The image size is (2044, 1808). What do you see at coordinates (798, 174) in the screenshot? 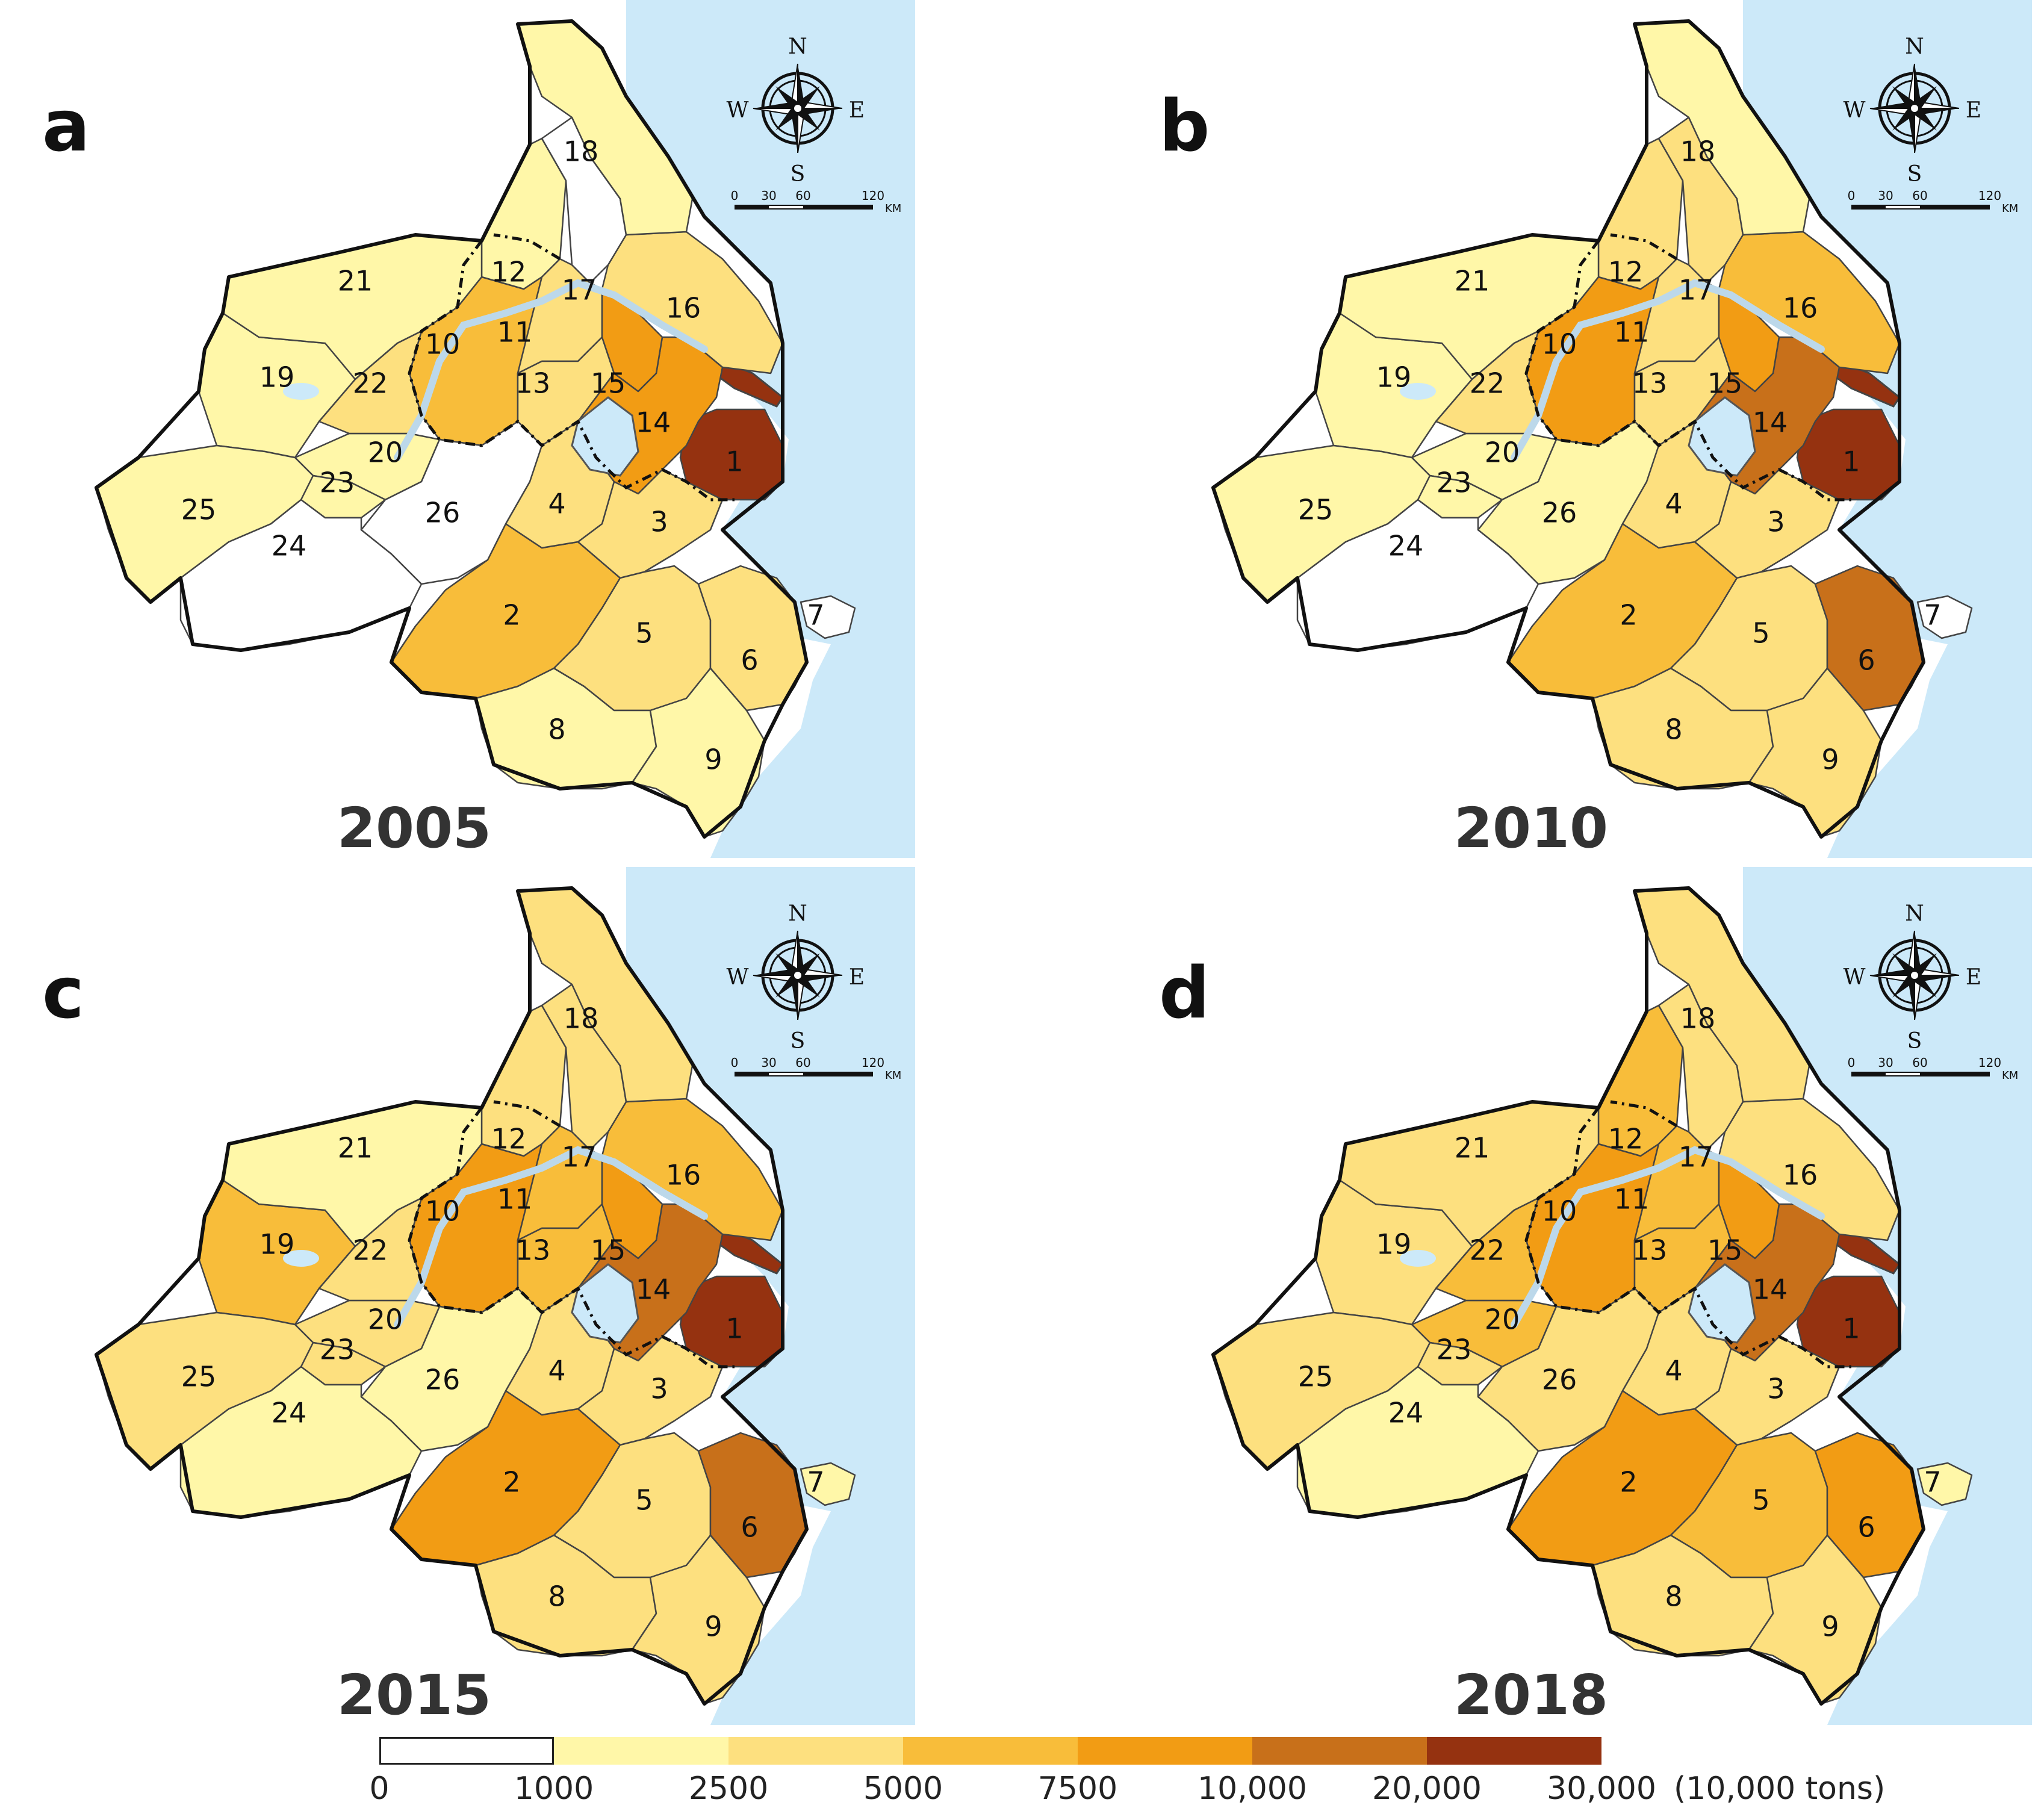
I see `compass-south-label: S` at bounding box center [798, 174].